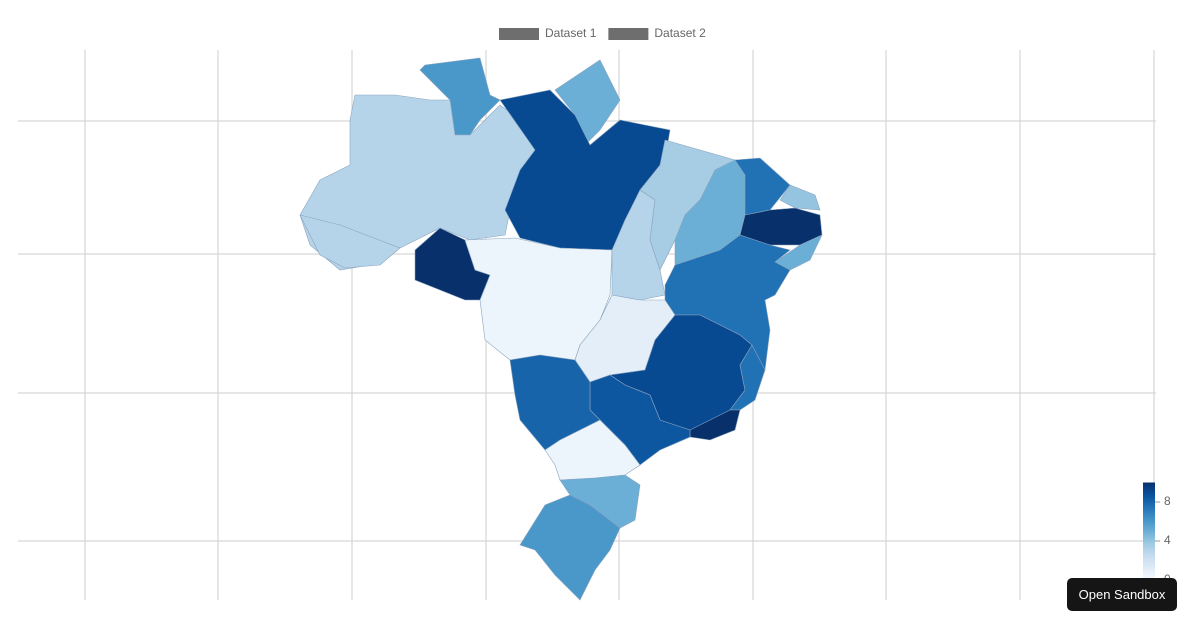  I want to click on color-scale: 048, so click(1157, 534).